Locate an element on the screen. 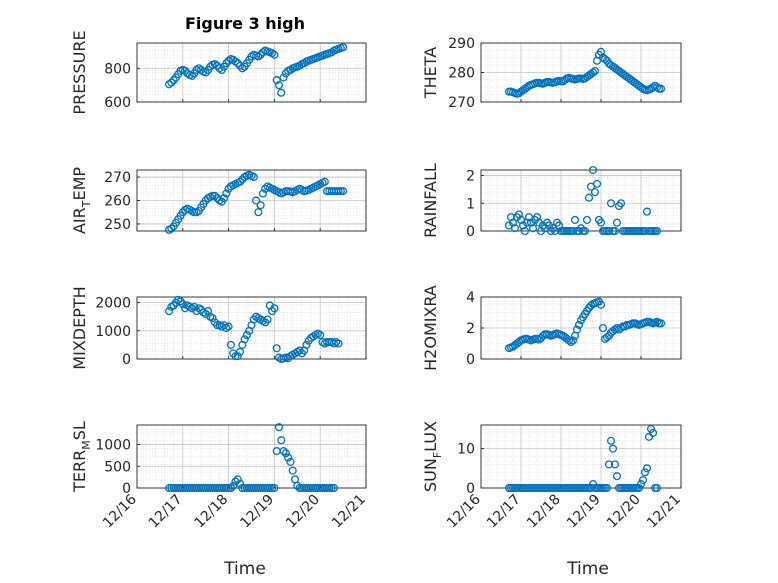  y-tick-label: 1 is located at coordinates (470, 204).